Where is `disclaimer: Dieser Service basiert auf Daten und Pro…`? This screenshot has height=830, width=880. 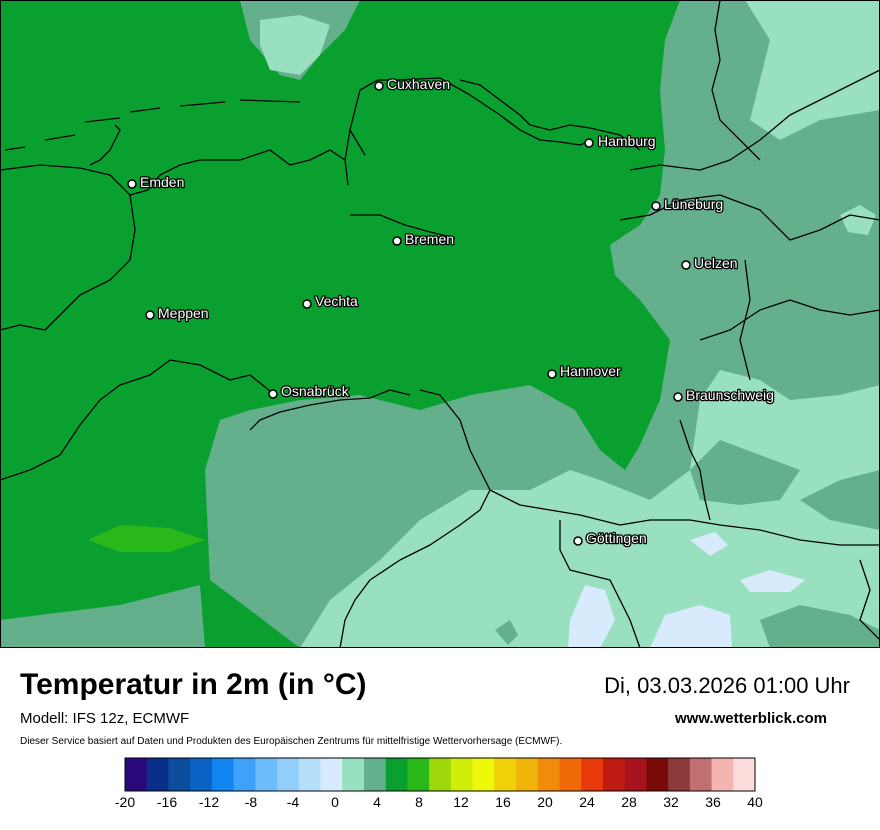 disclaimer: Dieser Service basiert auf Daten und Pro… is located at coordinates (291, 741).